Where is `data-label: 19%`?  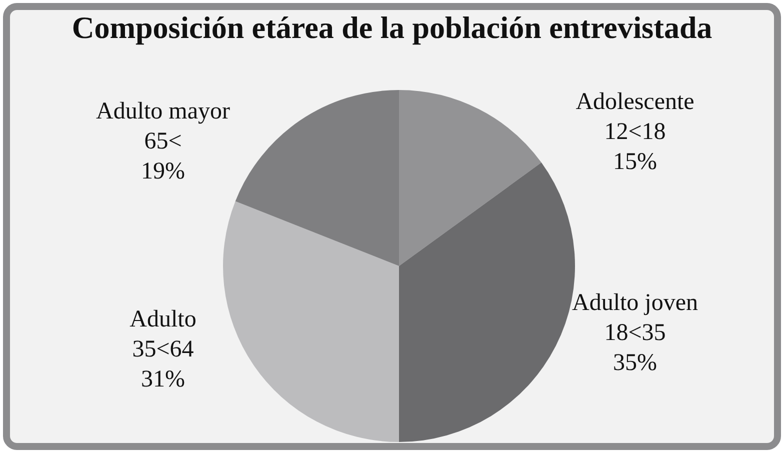 data-label: 19% is located at coordinates (163, 171).